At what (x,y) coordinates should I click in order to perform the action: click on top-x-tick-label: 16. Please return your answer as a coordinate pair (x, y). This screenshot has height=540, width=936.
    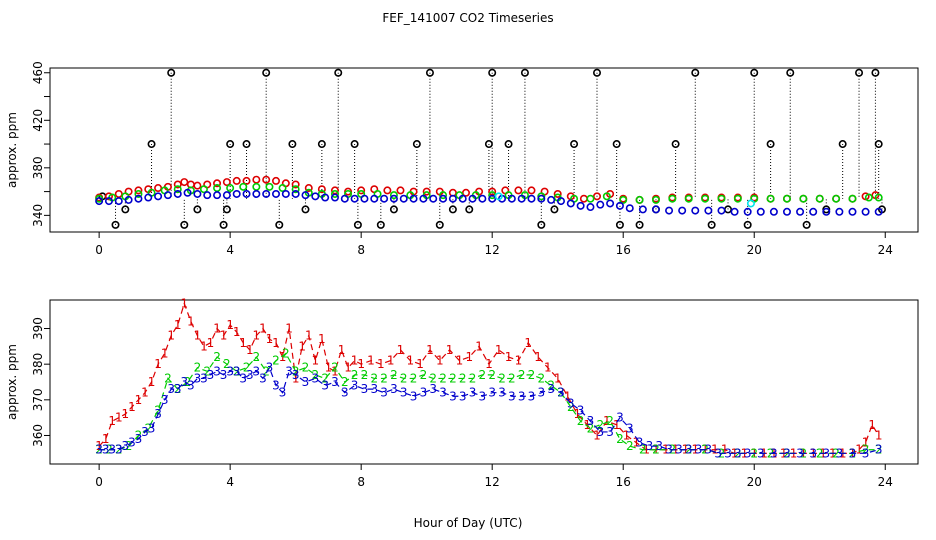
    Looking at the image, I should click on (623, 250).